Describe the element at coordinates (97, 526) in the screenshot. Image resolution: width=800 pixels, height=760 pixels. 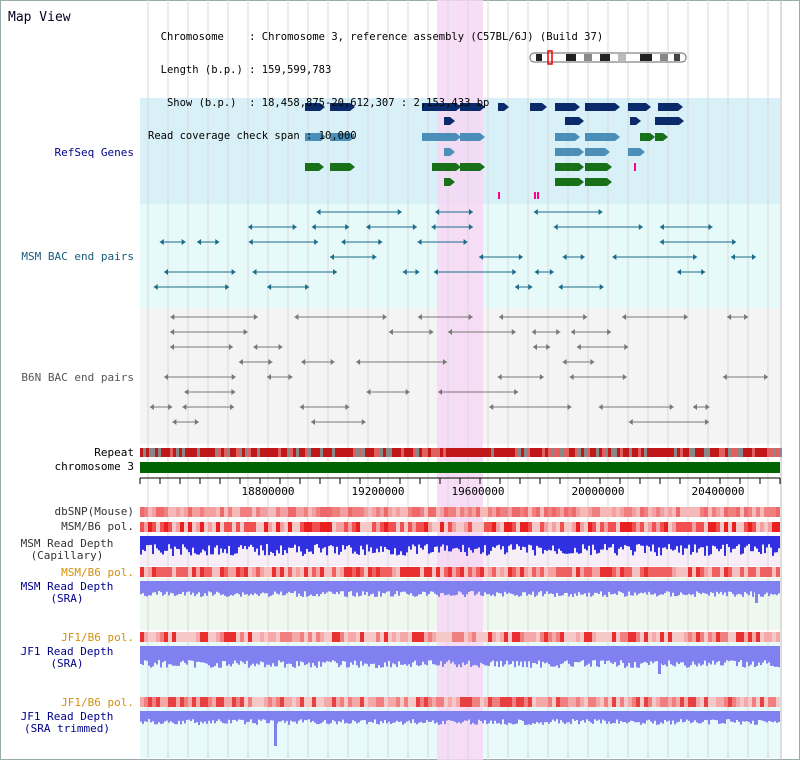
I see `track-label-msm-pol: MSM/B6 pol.` at that location.